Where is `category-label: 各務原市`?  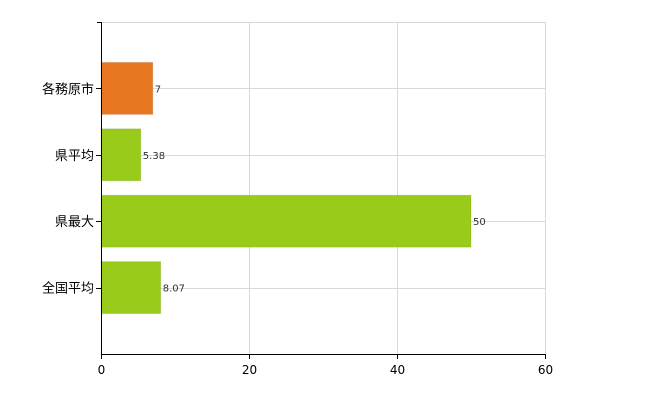 category-label: 各務原市 is located at coordinates (68, 89).